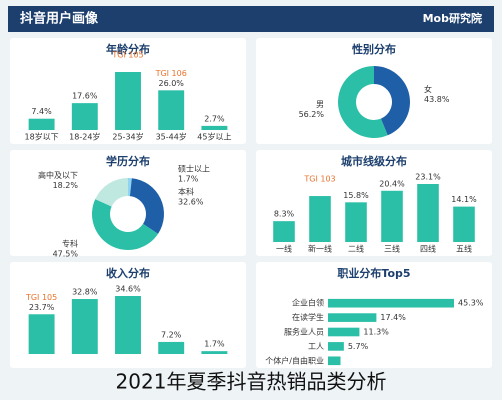 This screenshot has height=404, width=502. I want to click on data-label: 8.3%, so click(284, 214).